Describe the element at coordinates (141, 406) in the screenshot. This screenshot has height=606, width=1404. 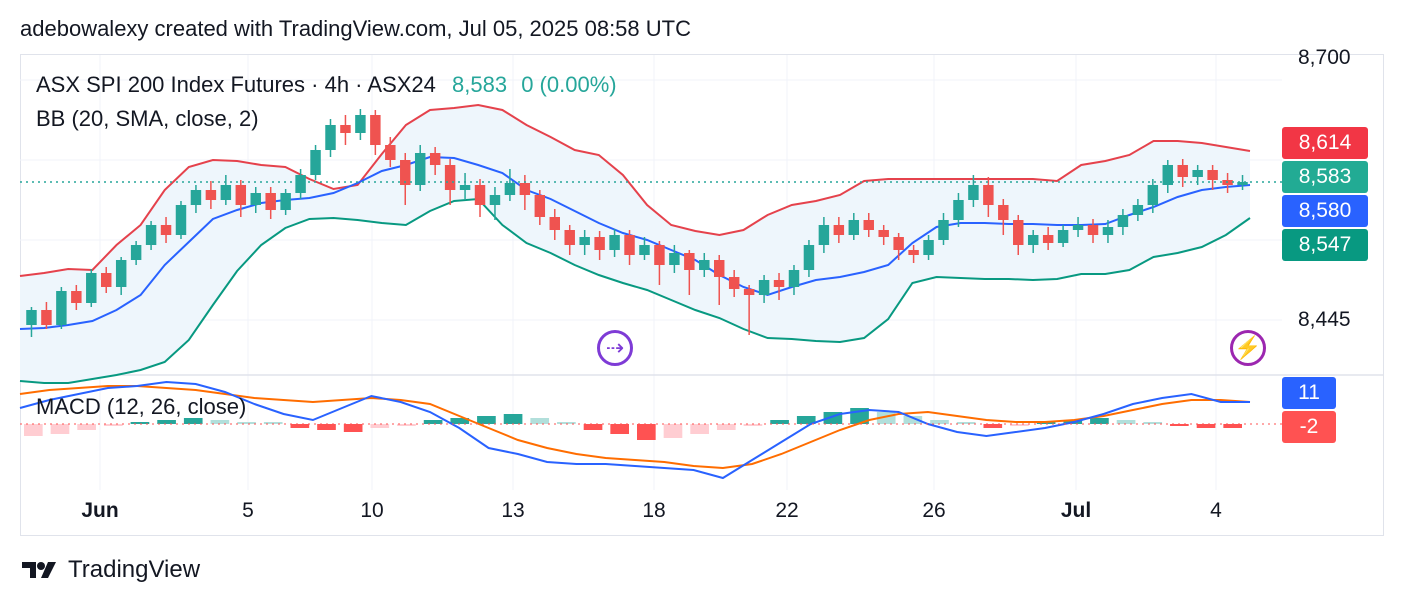
I see `macd-legend: MACD (12, 26, close)` at that location.